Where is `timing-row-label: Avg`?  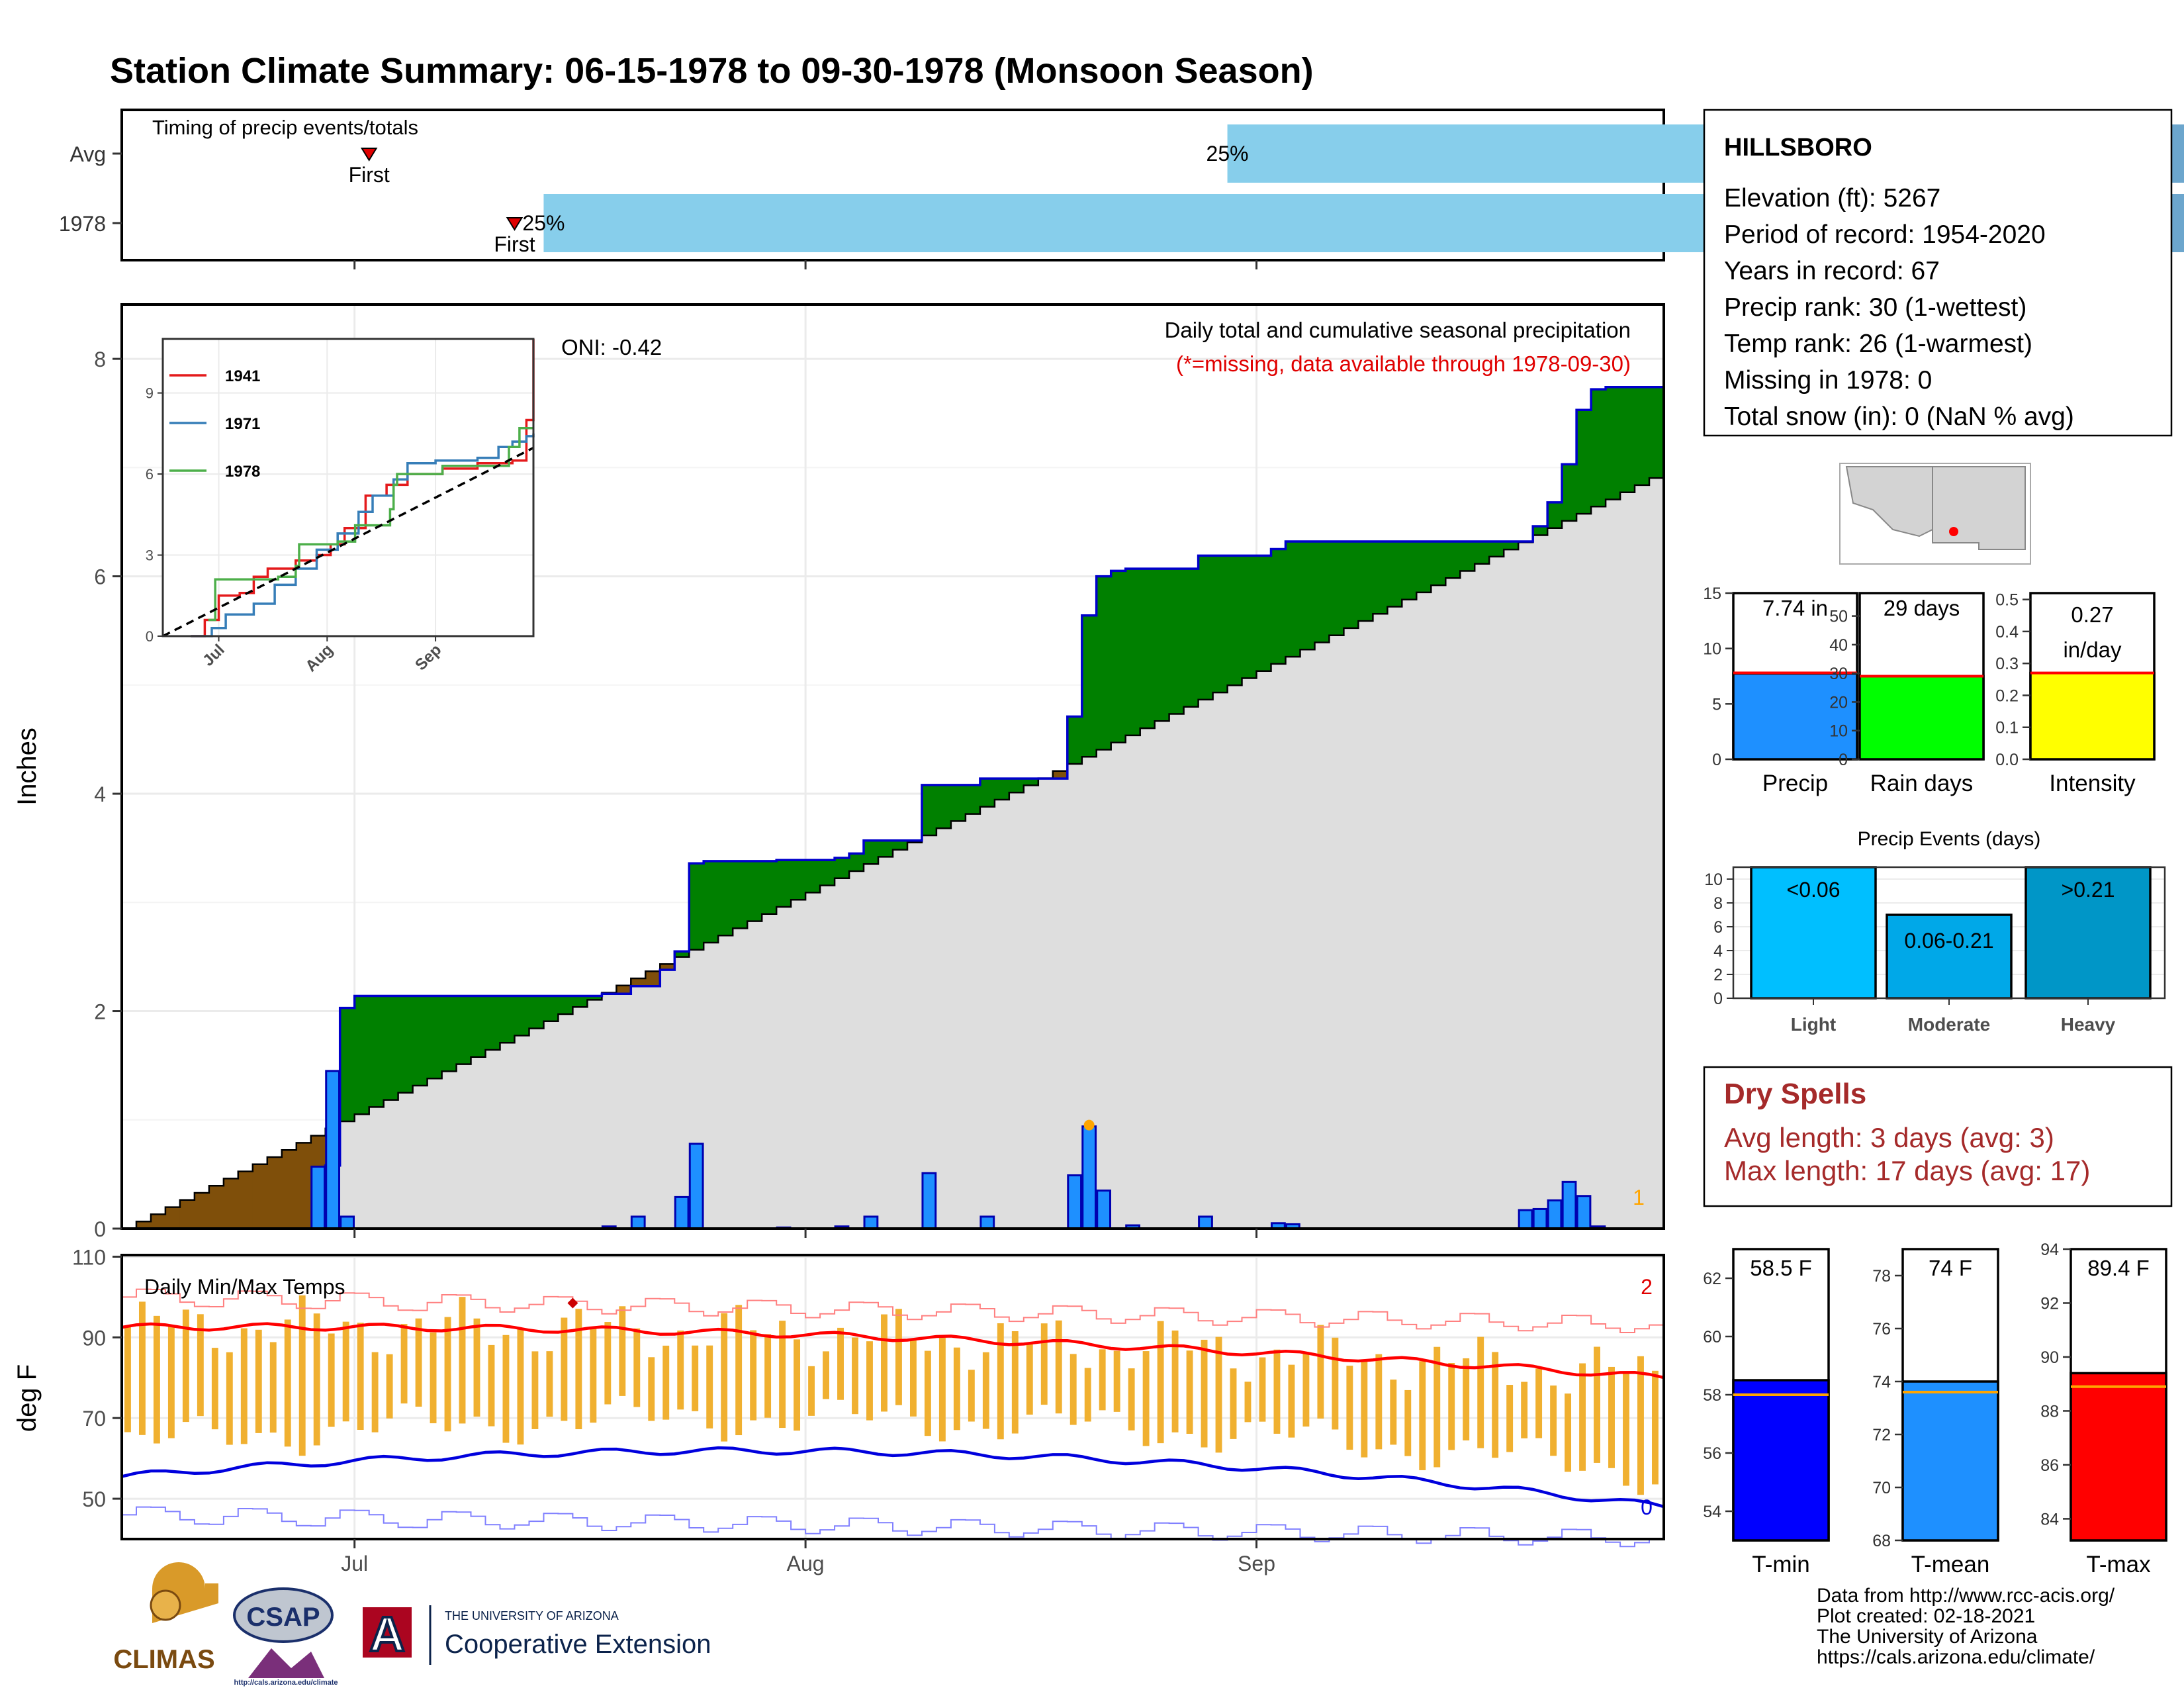
timing-row-label: Avg is located at coordinates (87, 154).